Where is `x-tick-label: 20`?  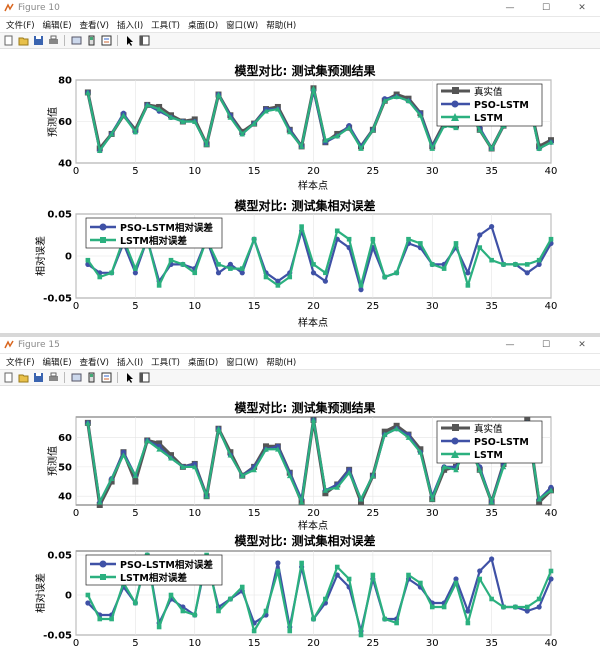
x-tick-label: 20 is located at coordinates (313, 171).